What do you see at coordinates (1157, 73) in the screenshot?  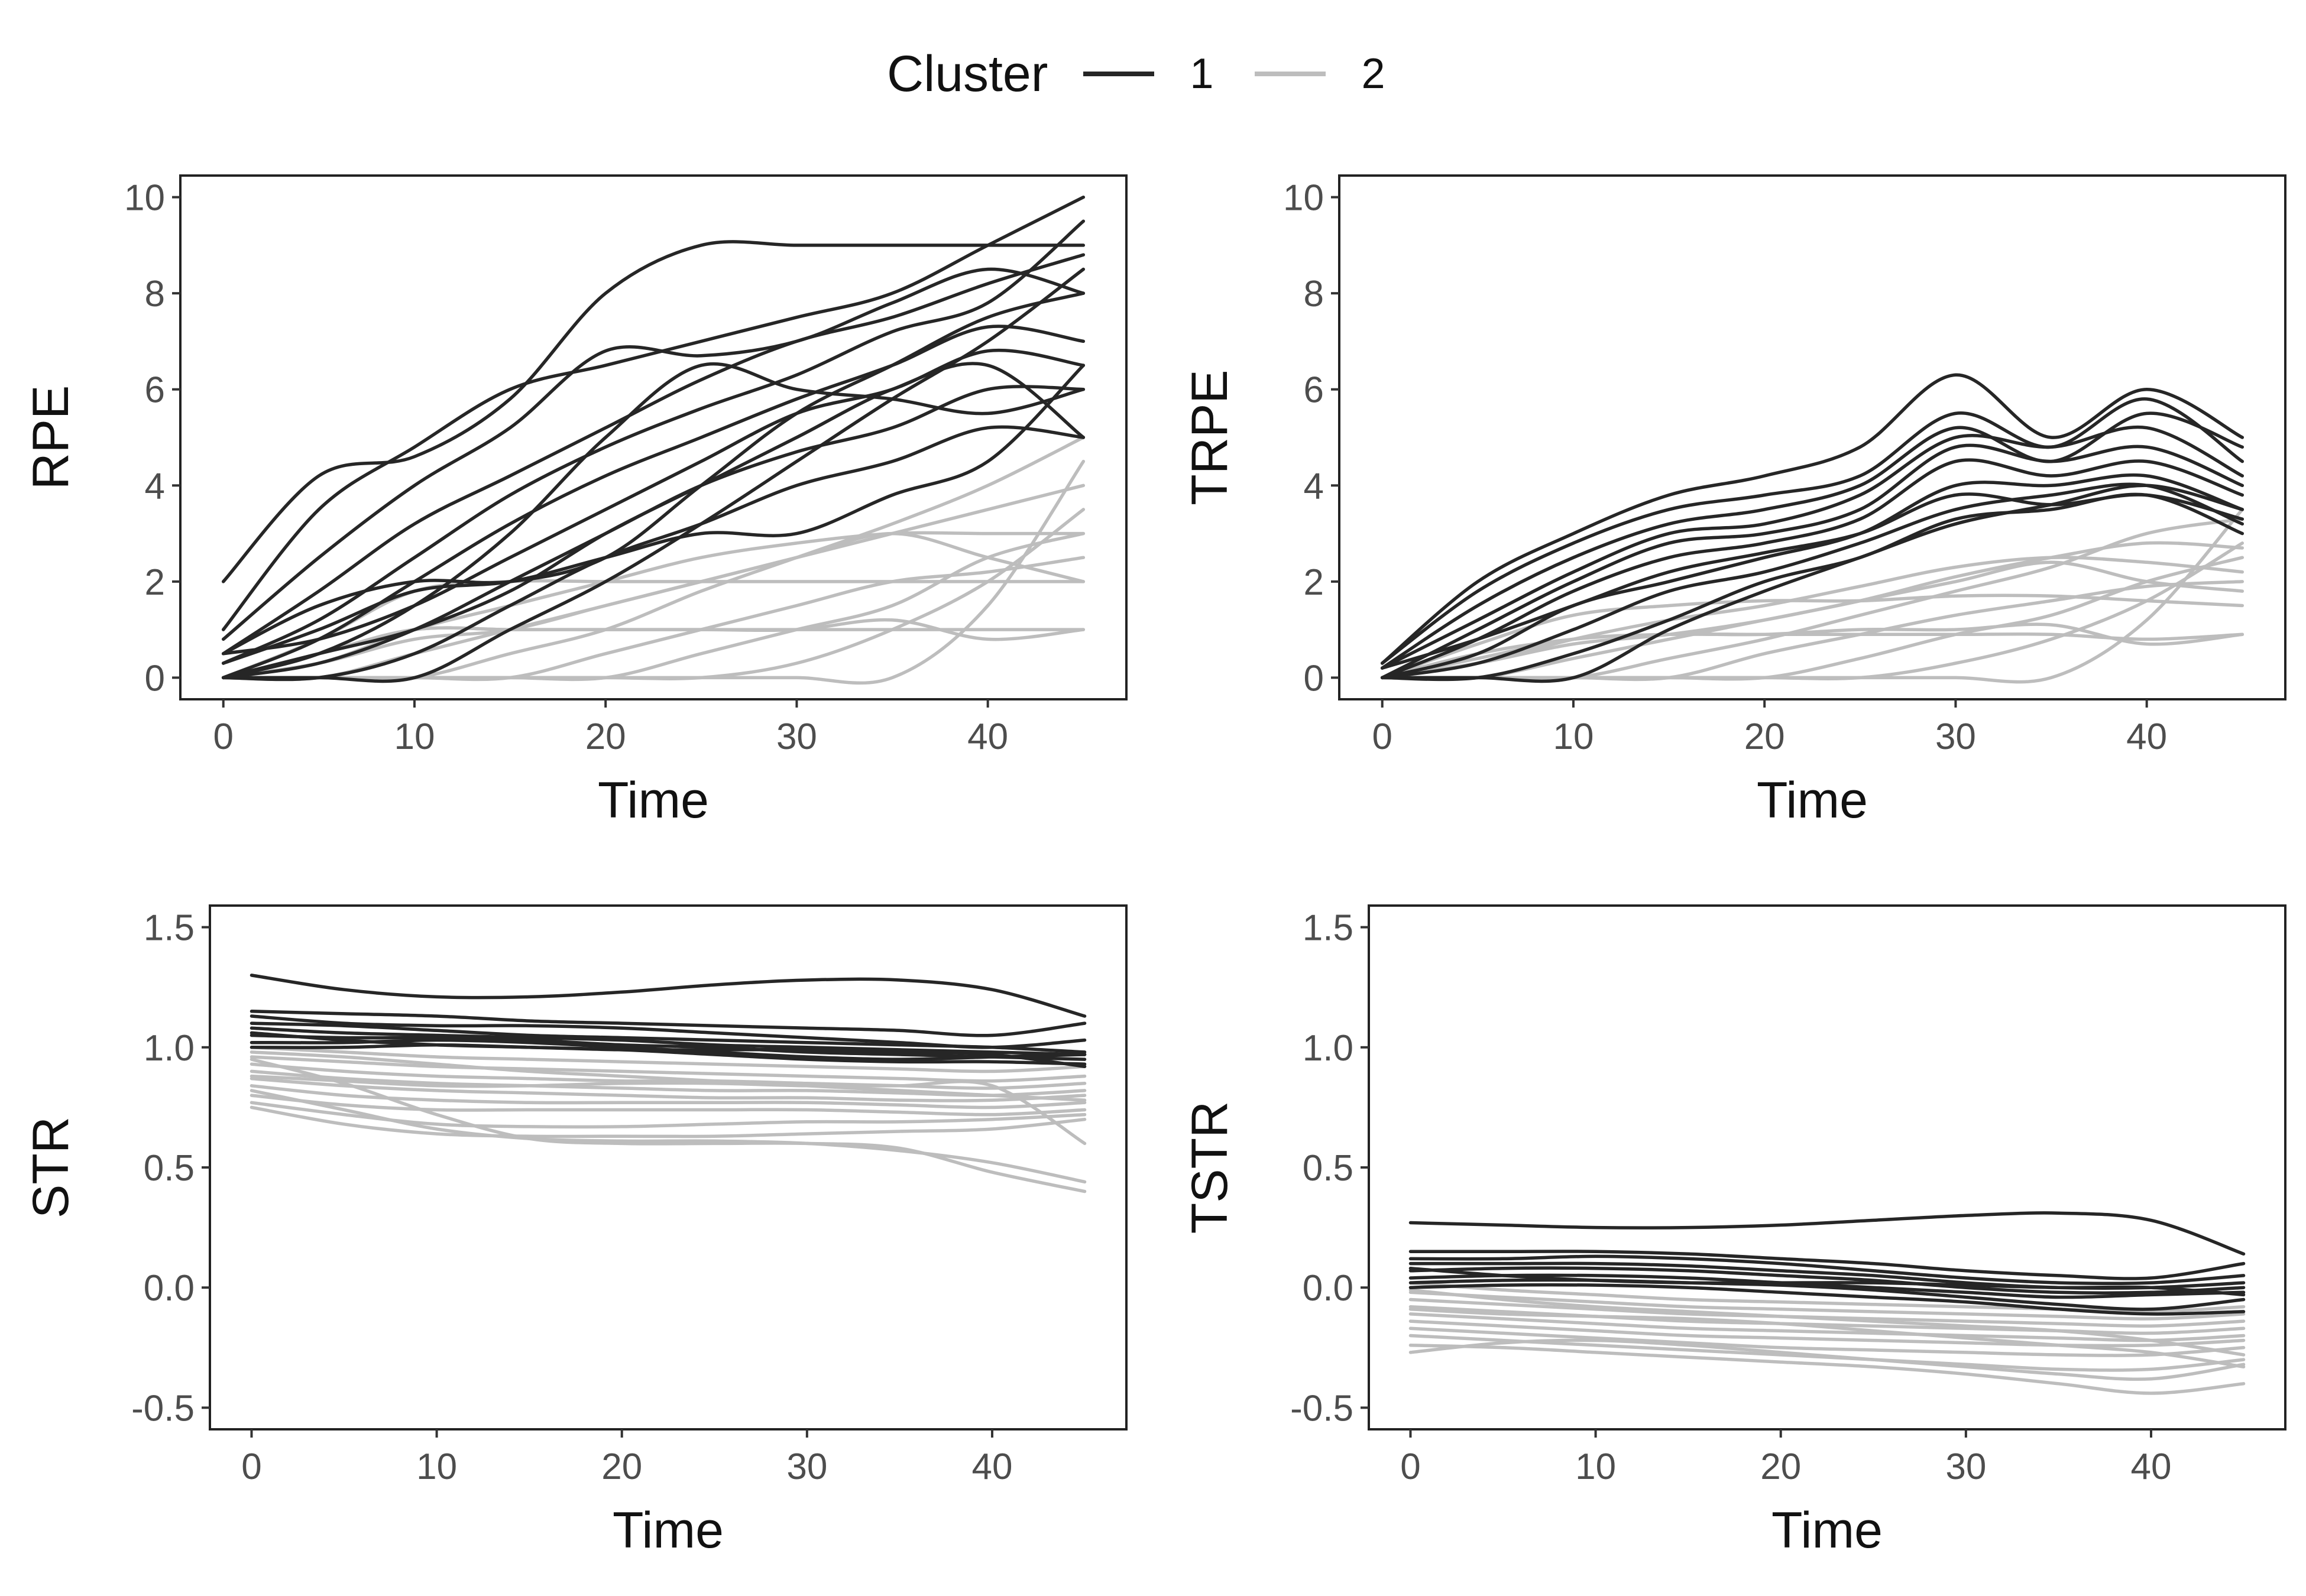 I see `legend: Cluster 1 2` at bounding box center [1157, 73].